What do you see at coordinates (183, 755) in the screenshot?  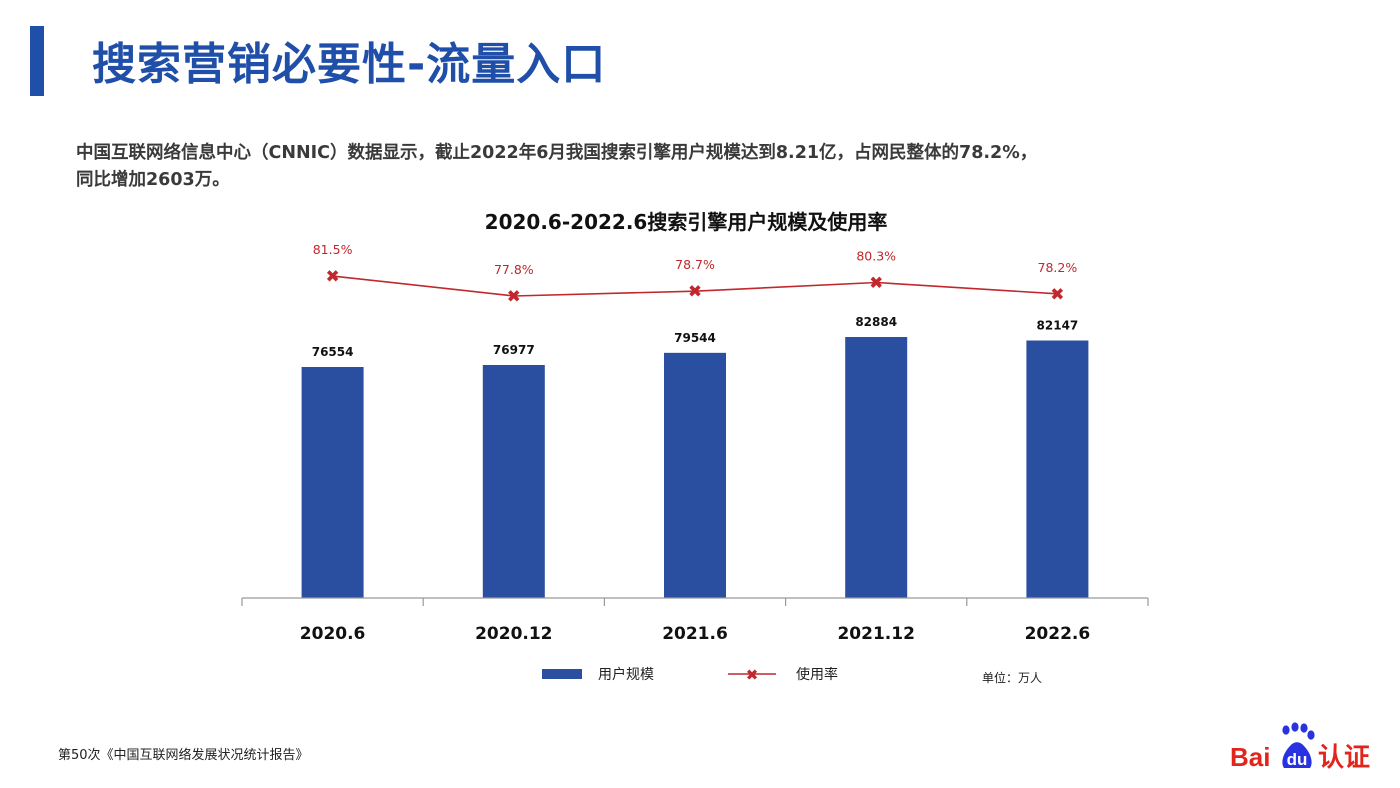 I see `source-note: 第50次《中国互联网络发展状况统计报告》` at bounding box center [183, 755].